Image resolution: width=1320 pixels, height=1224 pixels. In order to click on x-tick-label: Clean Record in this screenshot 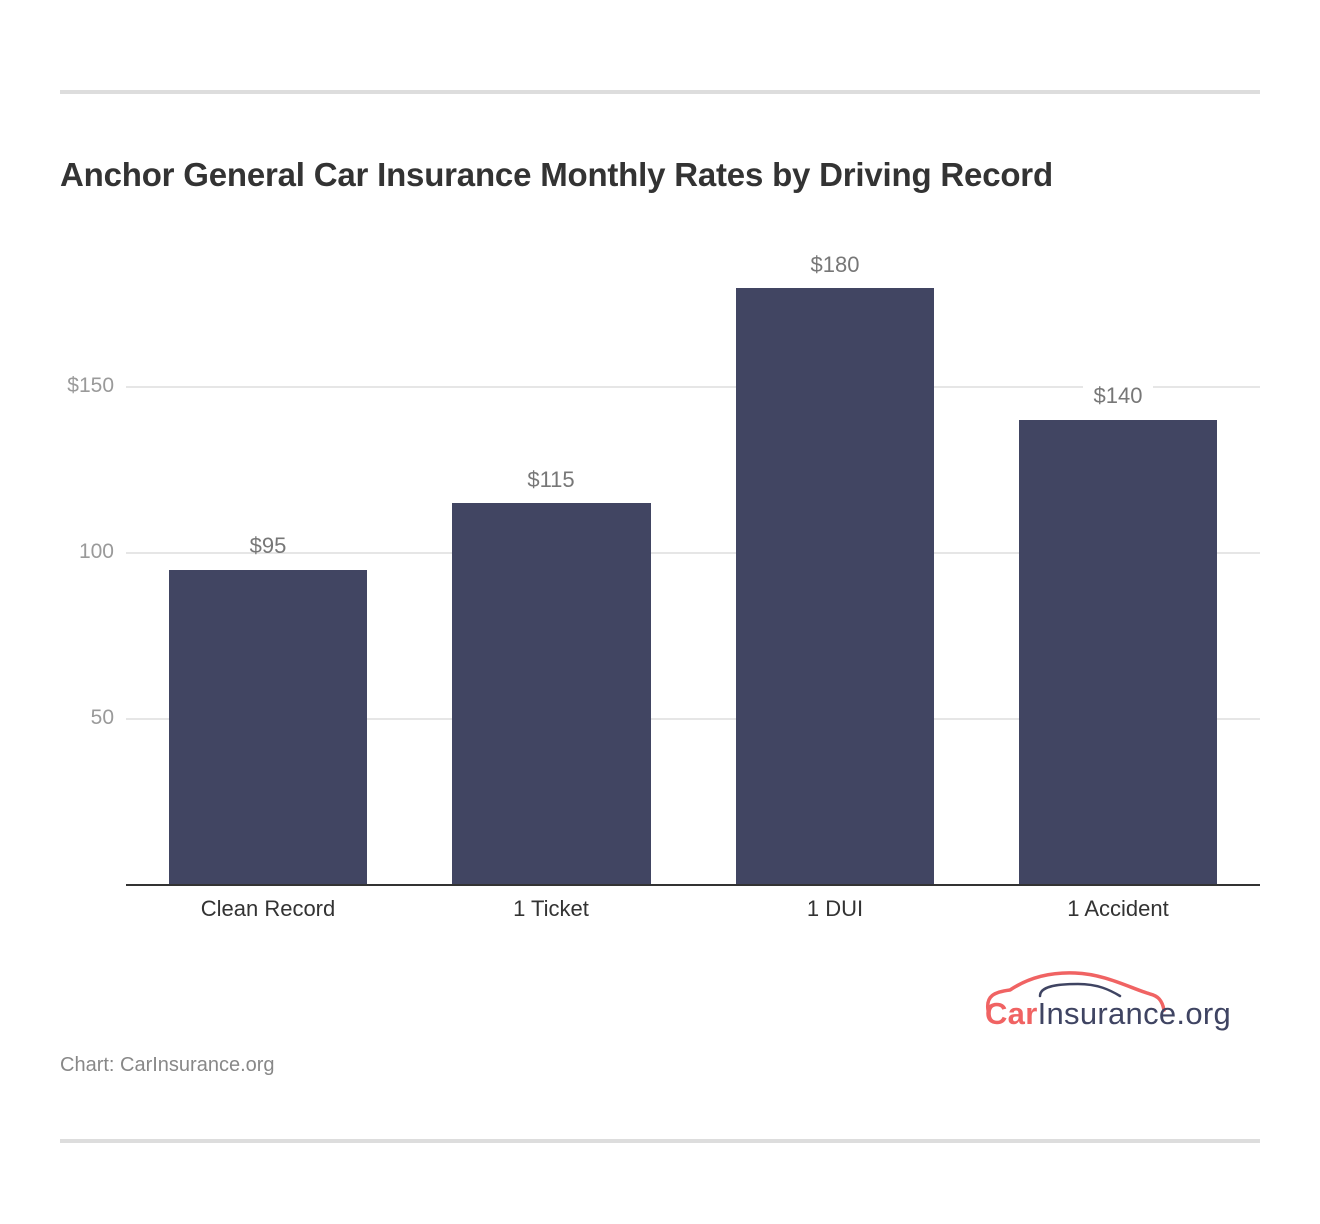, I will do `click(268, 908)`.